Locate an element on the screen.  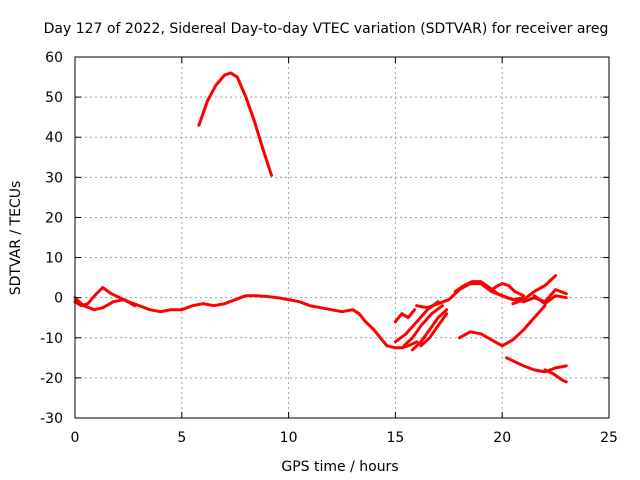
series-arc-bottom is located at coordinates (536, 365).